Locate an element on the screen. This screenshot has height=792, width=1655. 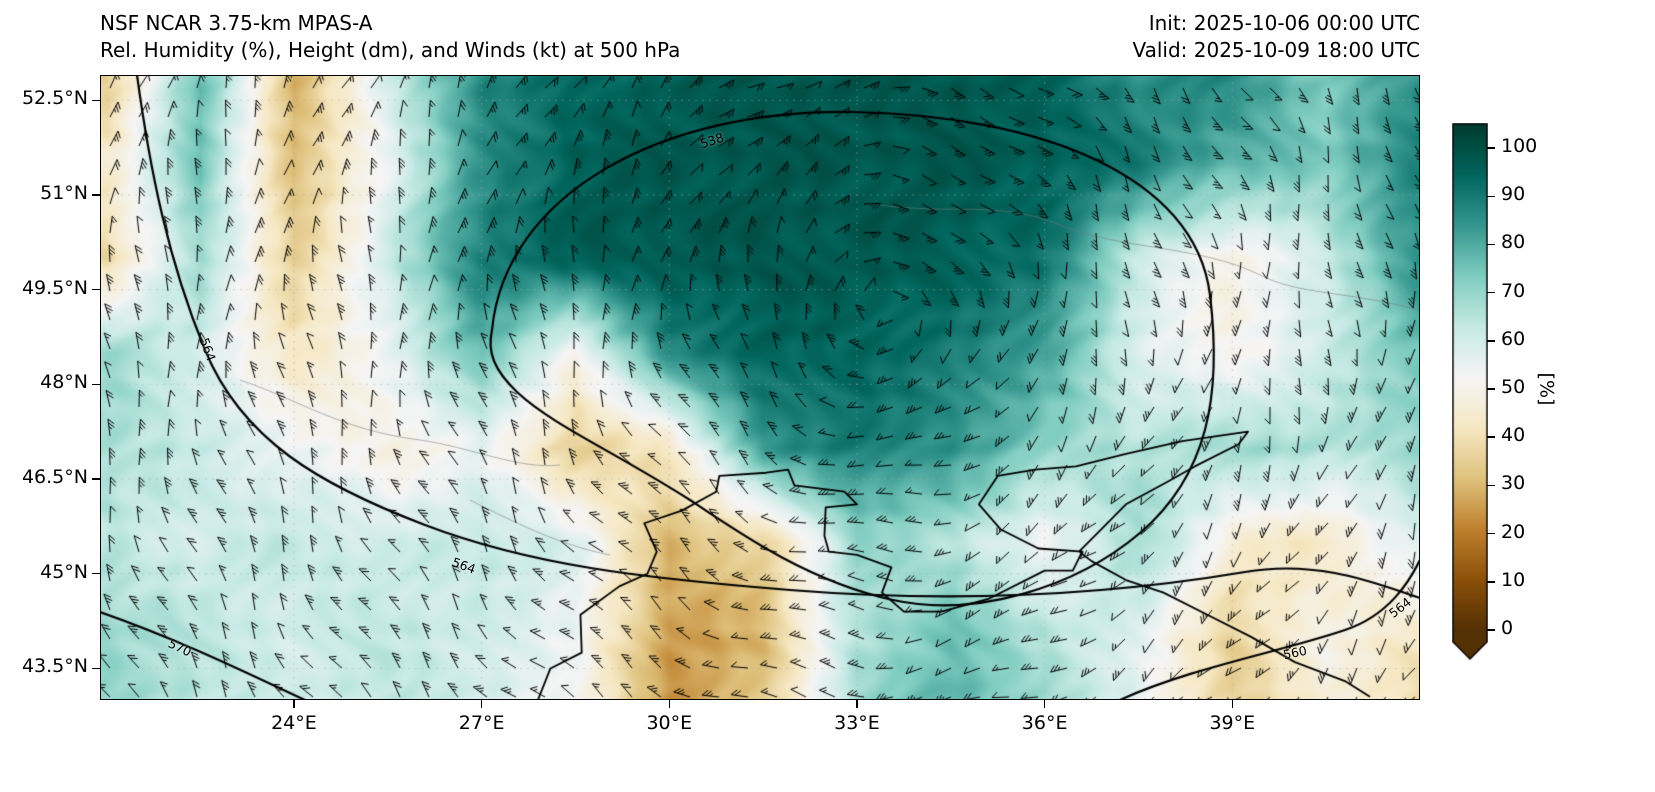
colorbar-tick-label: 60 is located at coordinates (1513, 338).